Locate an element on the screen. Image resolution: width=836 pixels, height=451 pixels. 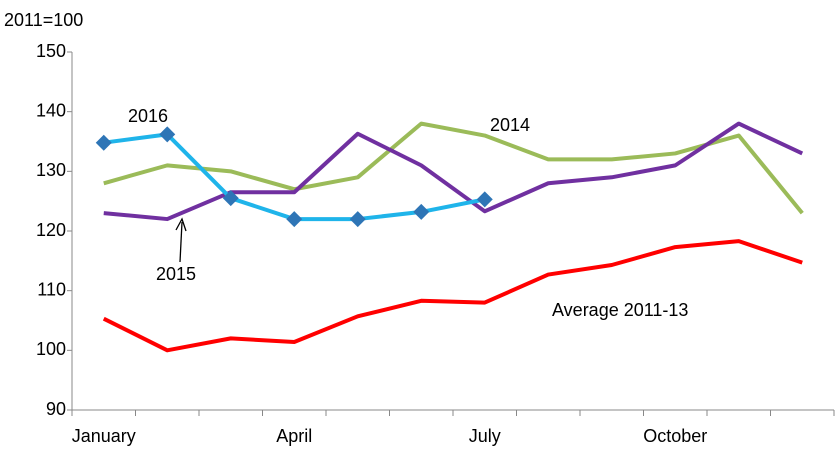
series-label: 2016 is located at coordinates (148, 116).